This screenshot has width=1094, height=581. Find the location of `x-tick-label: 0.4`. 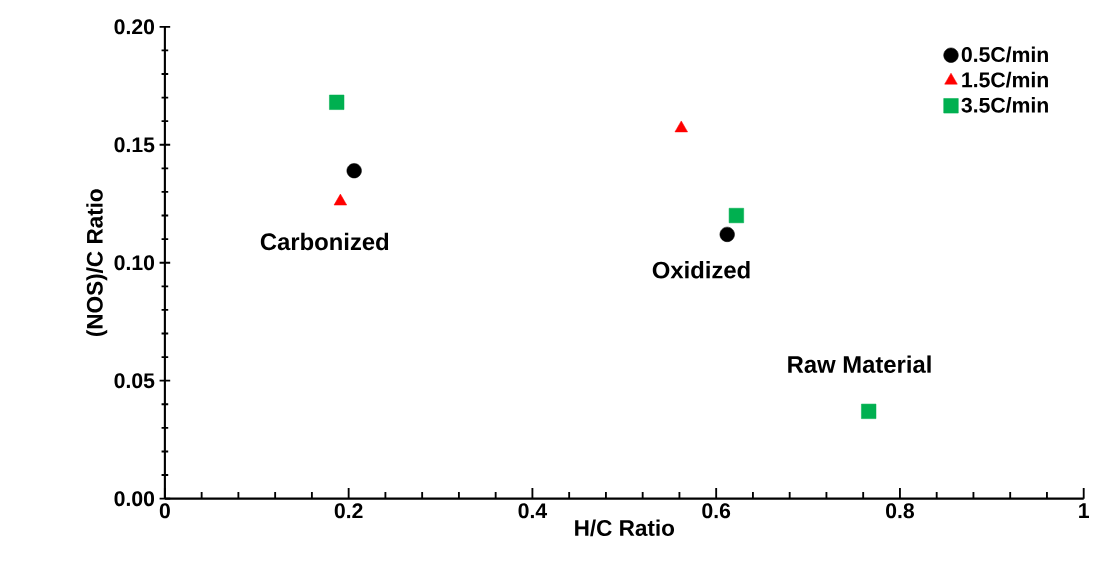

x-tick-label: 0.4 is located at coordinates (533, 511).